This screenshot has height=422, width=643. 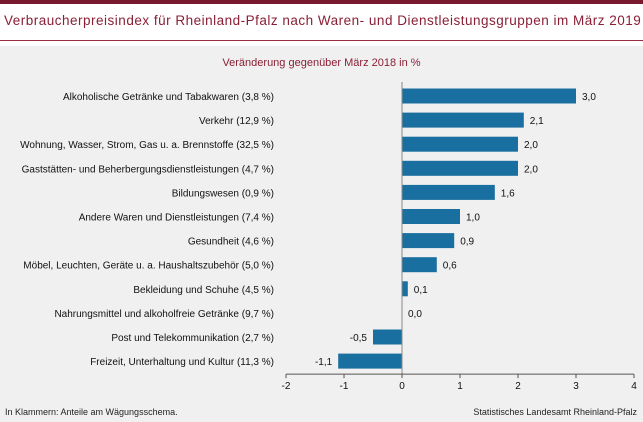 I want to click on value-label: 3,0, so click(x=589, y=97).